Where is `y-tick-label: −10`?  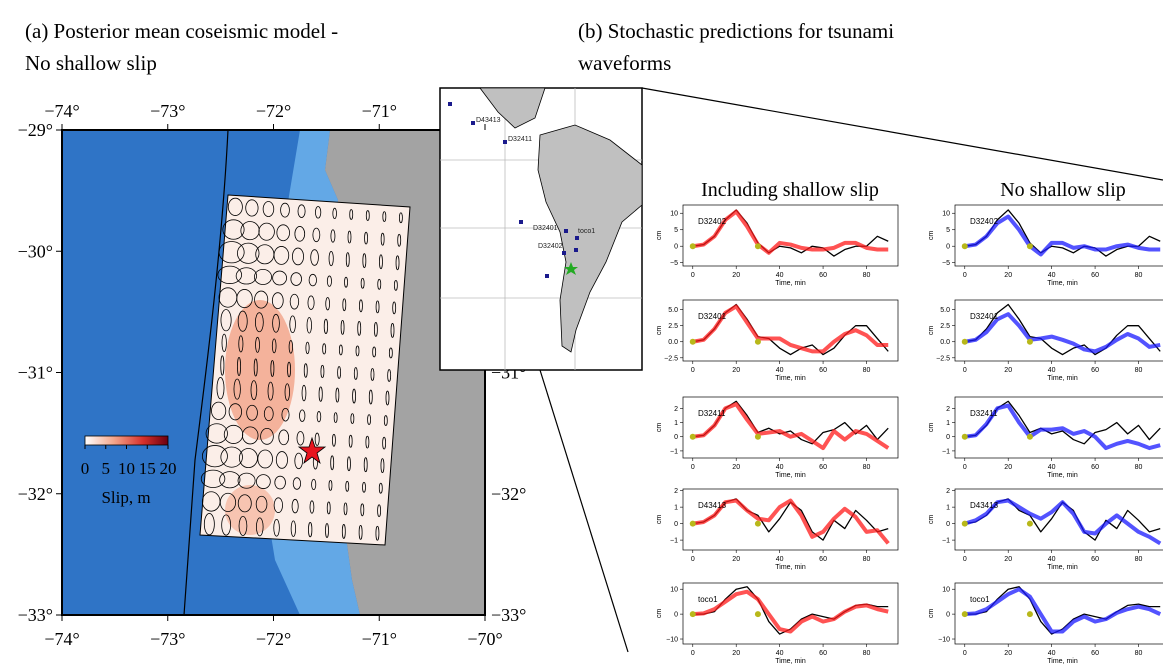 y-tick-label: −10 is located at coordinates (944, 640).